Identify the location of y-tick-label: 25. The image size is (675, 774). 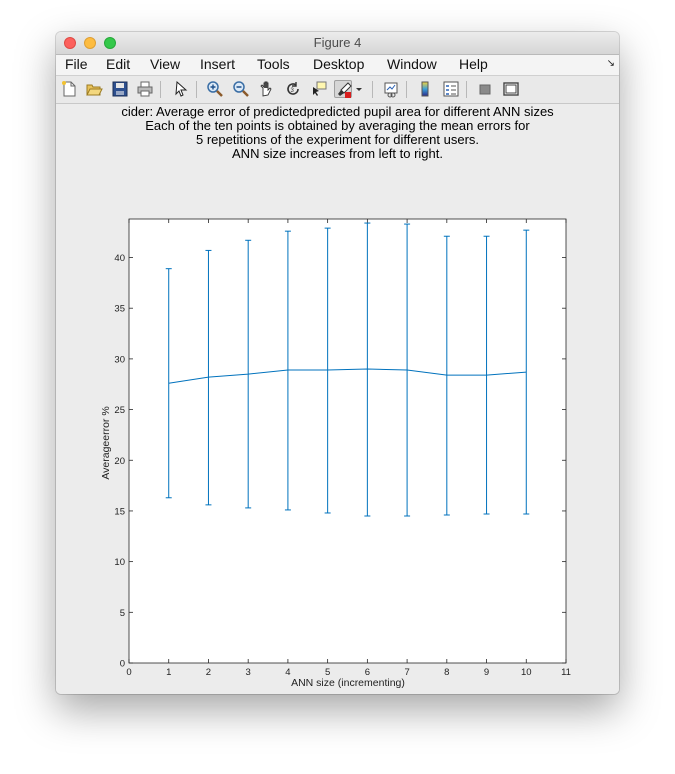
(119, 410).